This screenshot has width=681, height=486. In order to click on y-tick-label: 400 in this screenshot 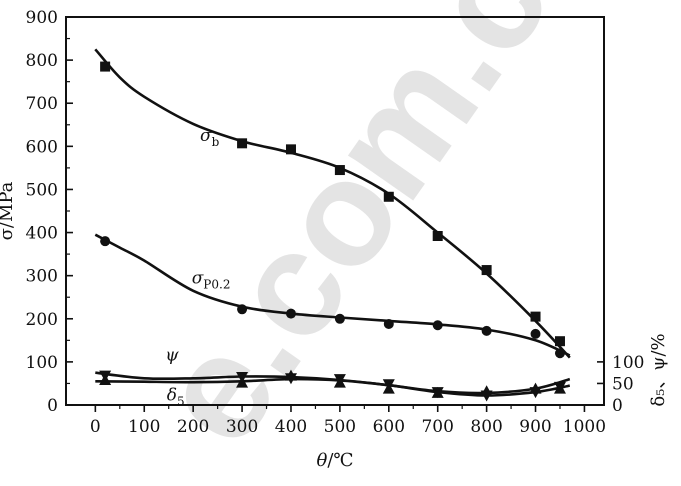, I will do `click(42, 234)`.